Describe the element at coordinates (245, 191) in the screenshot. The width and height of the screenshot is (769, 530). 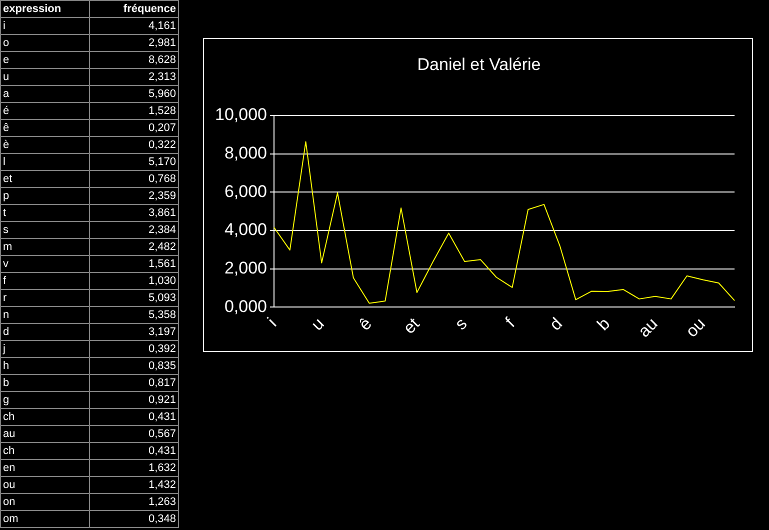
I see `y-tick-label: 6,000` at that location.